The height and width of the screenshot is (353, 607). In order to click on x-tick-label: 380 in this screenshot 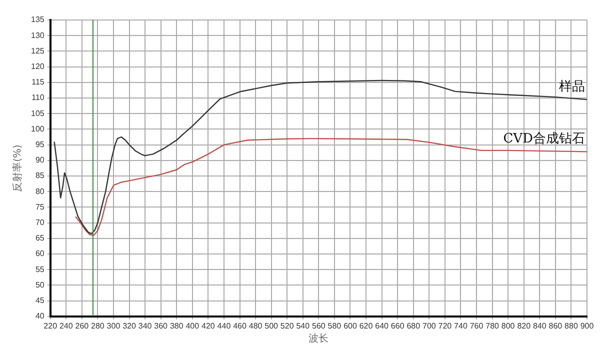, I will do `click(177, 325)`.